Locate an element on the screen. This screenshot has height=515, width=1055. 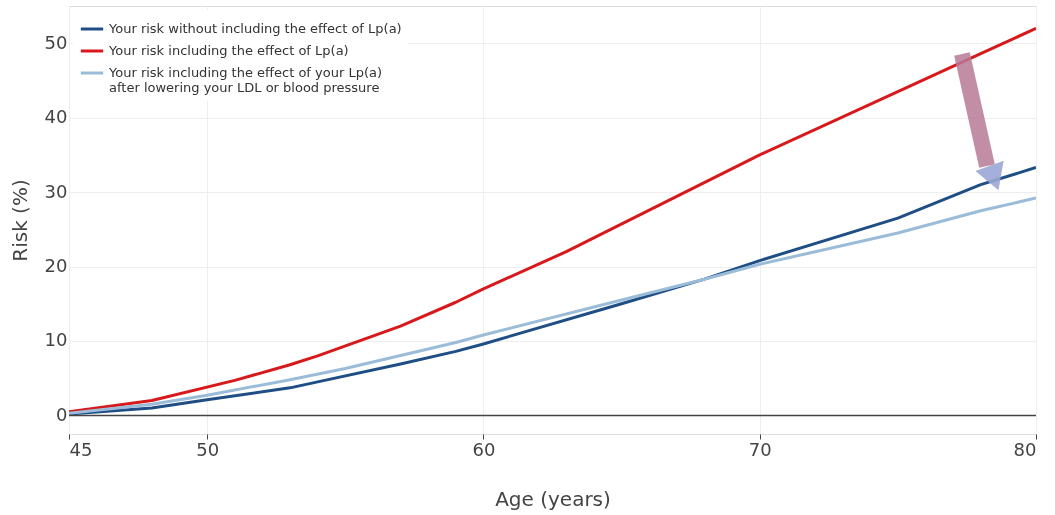
x-tick-label: 70 is located at coordinates (760, 449).